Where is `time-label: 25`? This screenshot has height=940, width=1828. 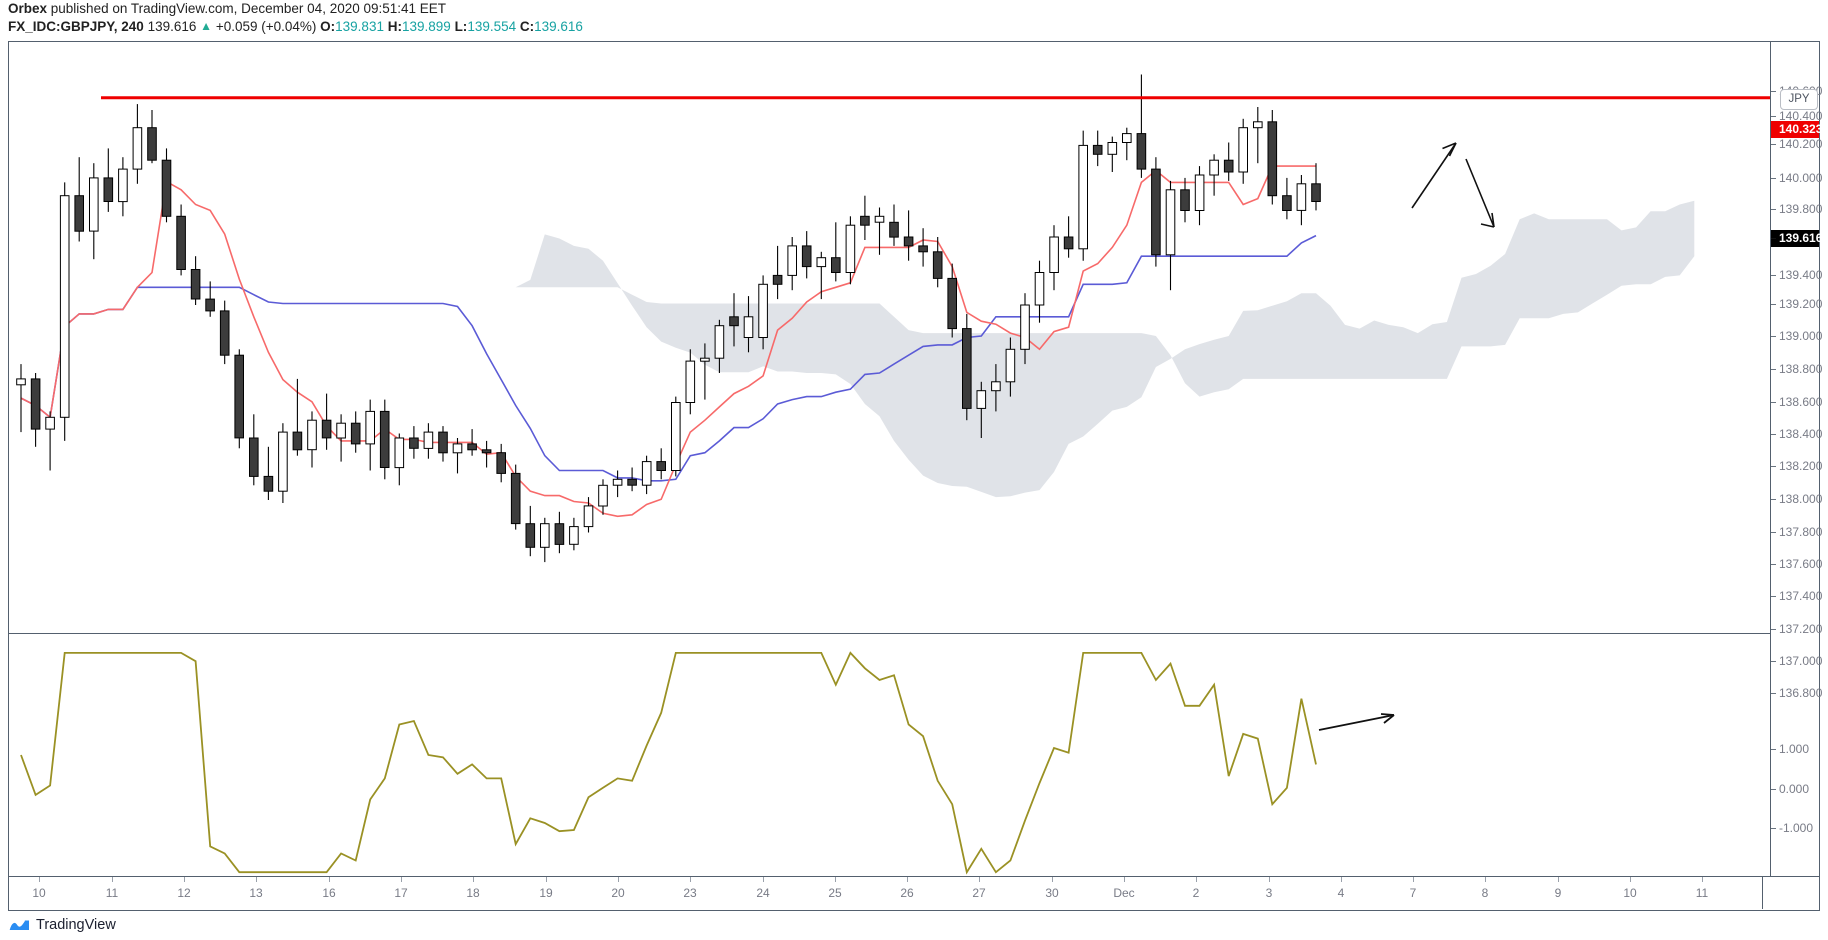
time-label: 25 is located at coordinates (835, 893).